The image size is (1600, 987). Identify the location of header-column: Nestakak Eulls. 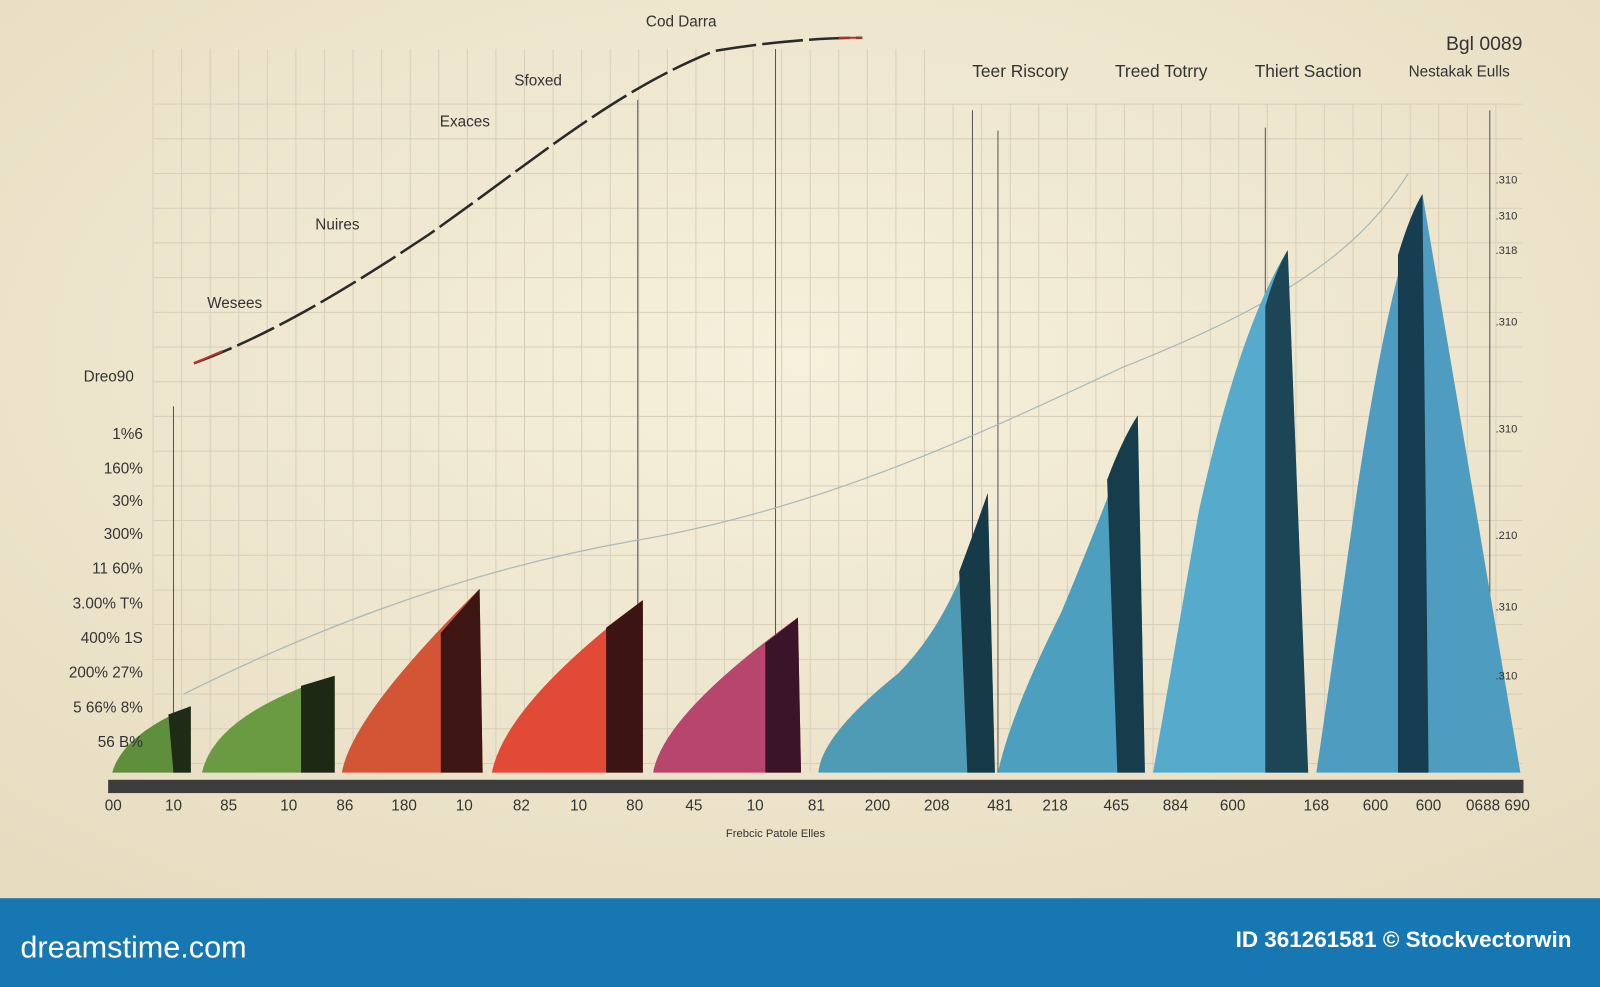
(1460, 72).